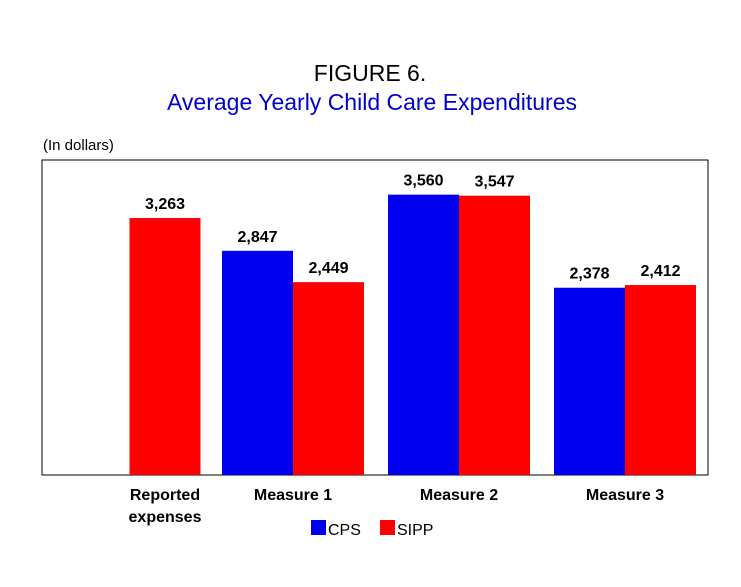  What do you see at coordinates (165, 517) in the screenshot?
I see `category-label-0-1: expenses` at bounding box center [165, 517].